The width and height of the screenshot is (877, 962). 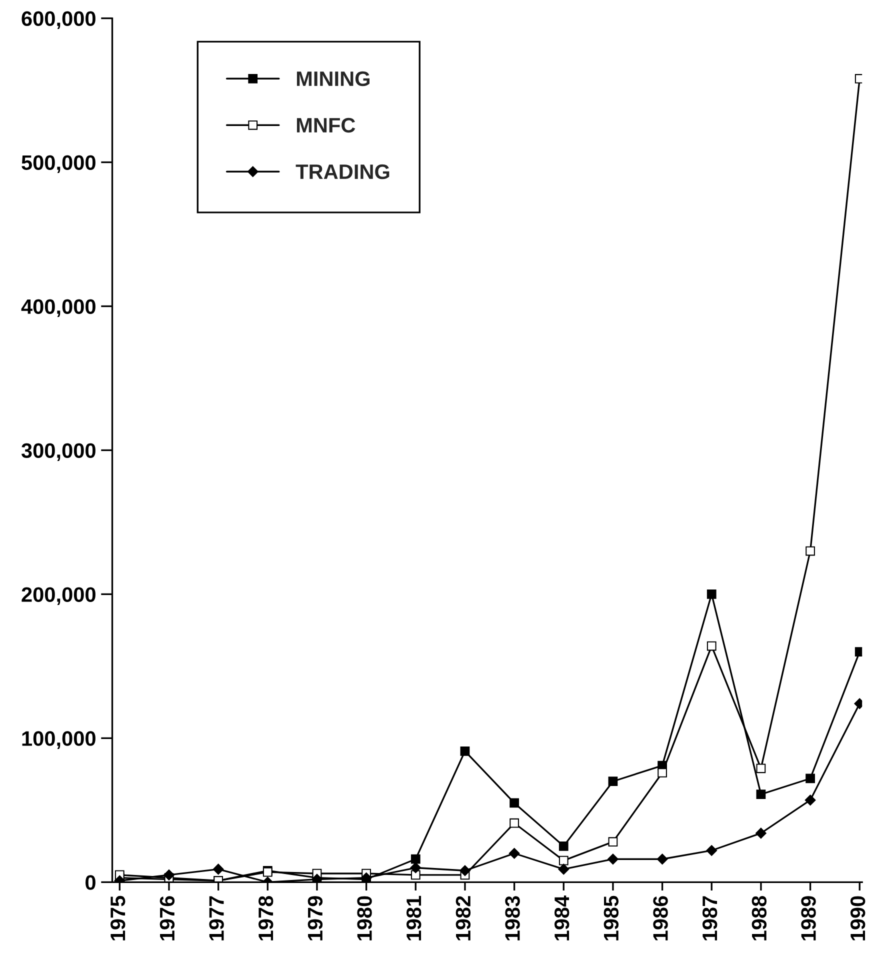 I want to click on y-tick-label: 300,000, so click(x=58, y=452).